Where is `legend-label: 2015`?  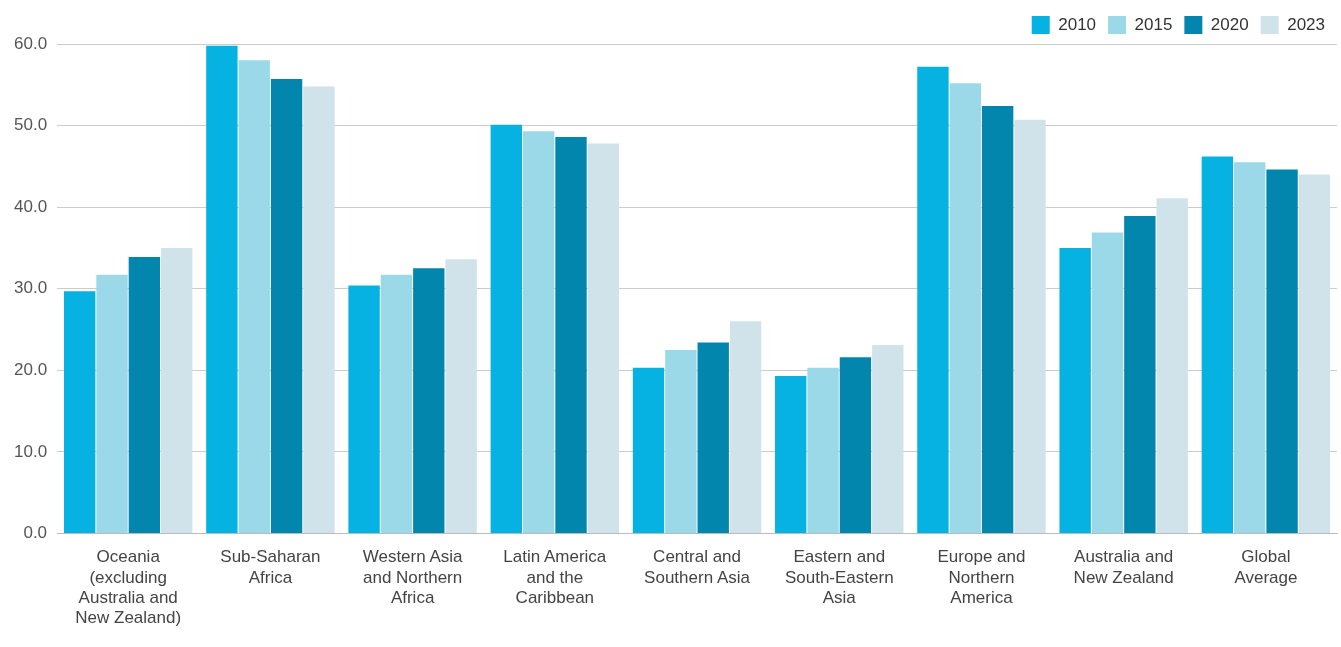 legend-label: 2015 is located at coordinates (1153, 24).